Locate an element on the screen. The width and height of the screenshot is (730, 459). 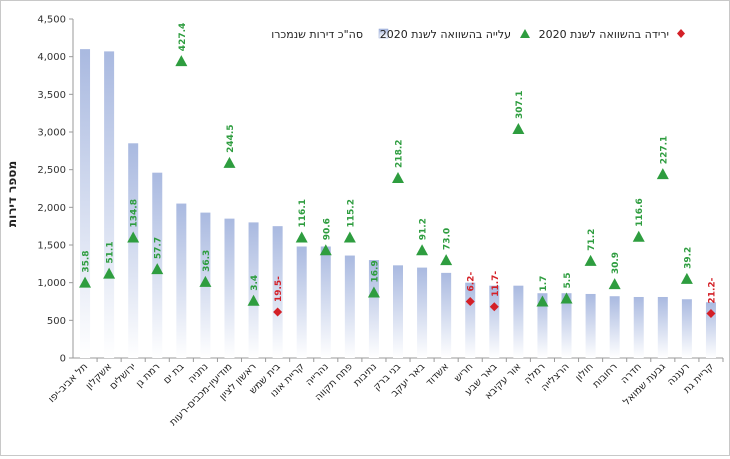
legend-decrease-marker is located at coordinates (681, 33).